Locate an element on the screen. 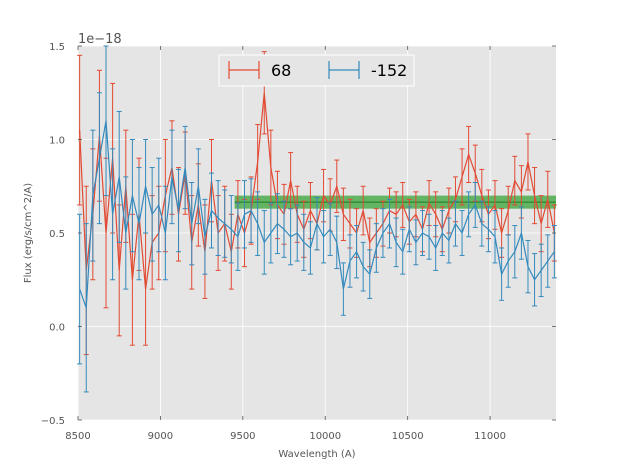  x-axis-label: Wavelength (A) is located at coordinates (316, 454).